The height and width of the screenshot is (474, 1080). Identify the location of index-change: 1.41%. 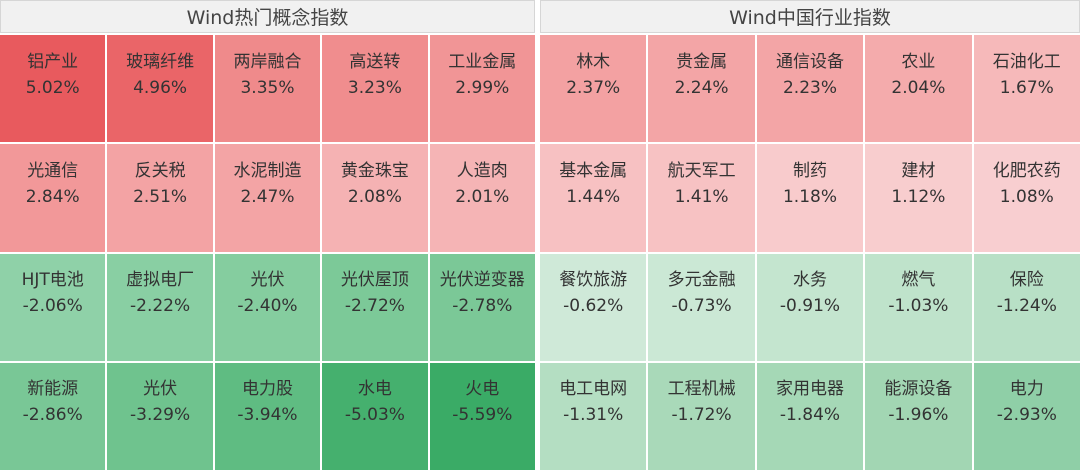
(701, 196).